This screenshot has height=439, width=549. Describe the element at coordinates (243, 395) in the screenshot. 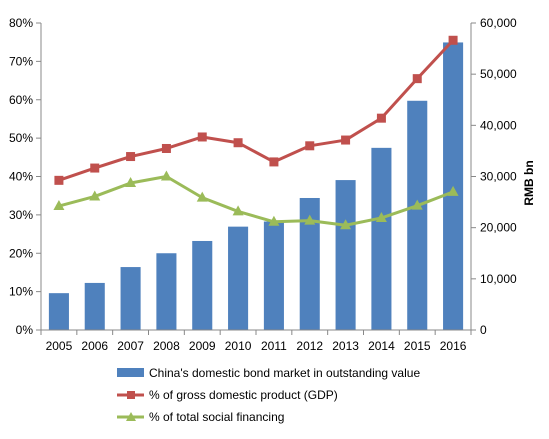

I see `legend-label-gdp: % of gross domestic product (GDP)` at that location.